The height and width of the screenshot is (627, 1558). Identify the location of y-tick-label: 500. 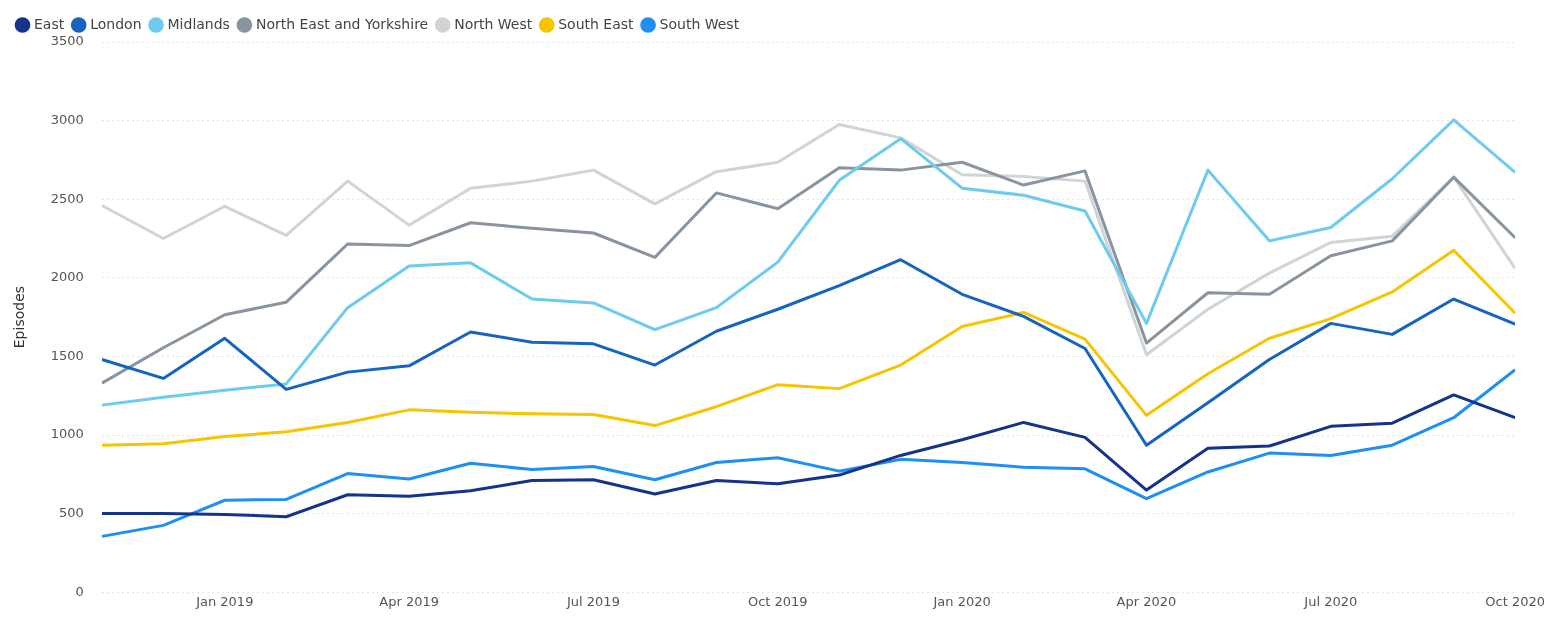
(71, 512).